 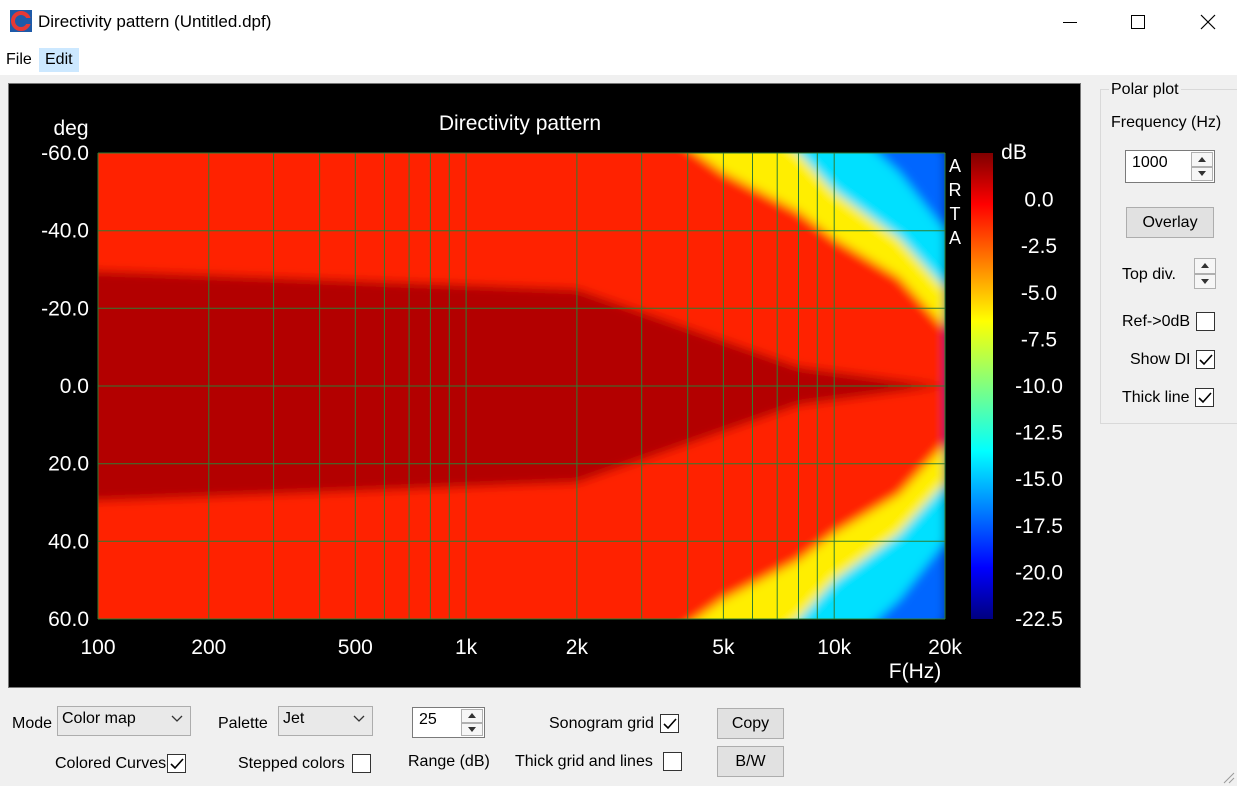 What do you see at coordinates (325, 721) in the screenshot?
I see `palette-dropdown: Jet` at bounding box center [325, 721].